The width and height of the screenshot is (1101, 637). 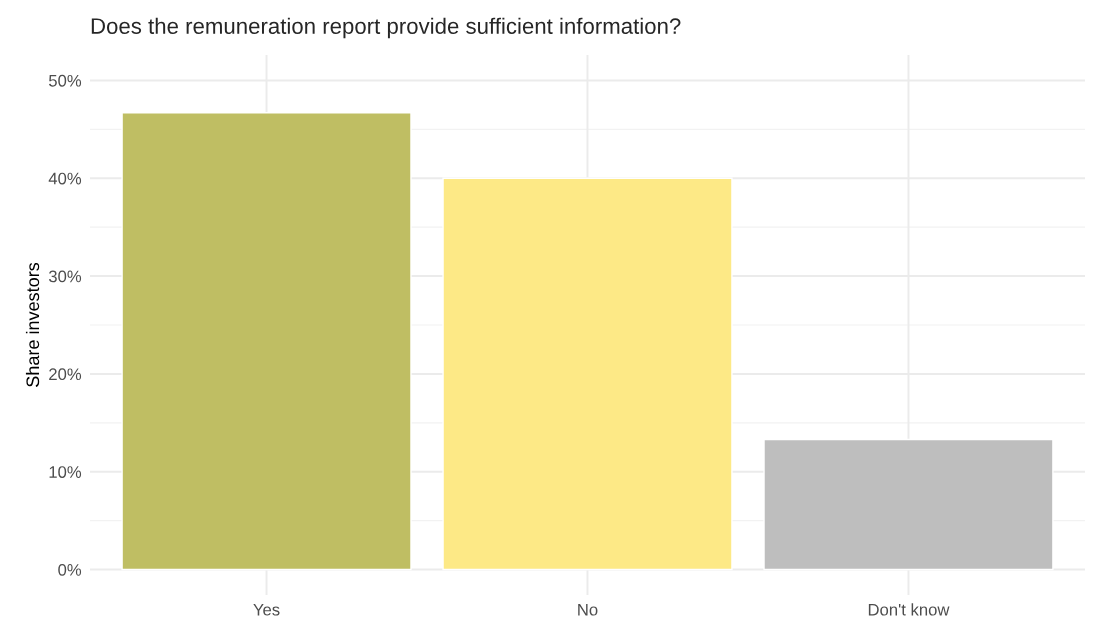 What do you see at coordinates (908, 504) in the screenshot?
I see `bar` at bounding box center [908, 504].